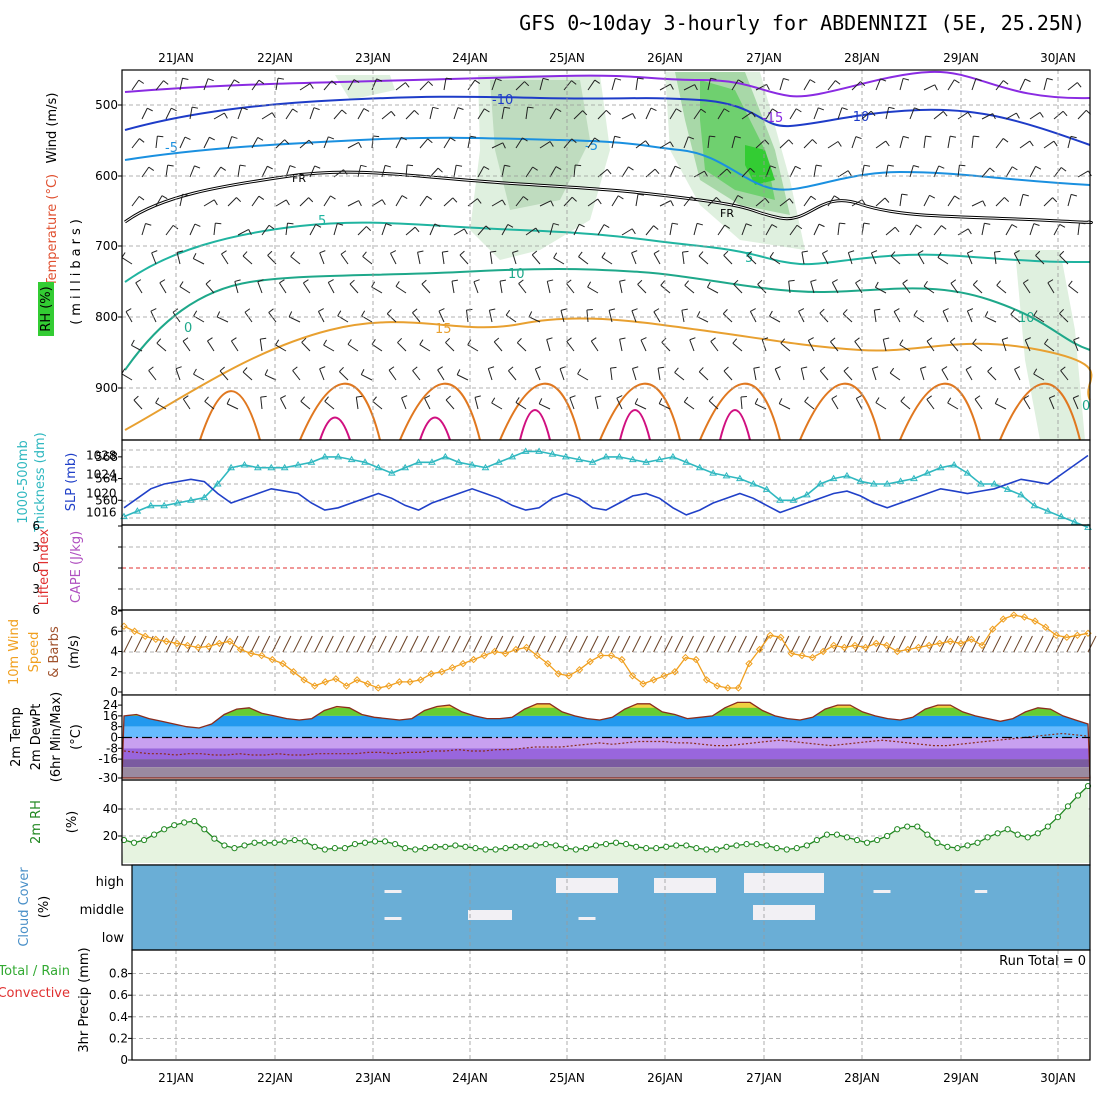 This screenshot has height=1100, width=1100. What do you see at coordinates (76, 737) in the screenshot?
I see `temp2m-label-4: (°C)` at bounding box center [76, 737].